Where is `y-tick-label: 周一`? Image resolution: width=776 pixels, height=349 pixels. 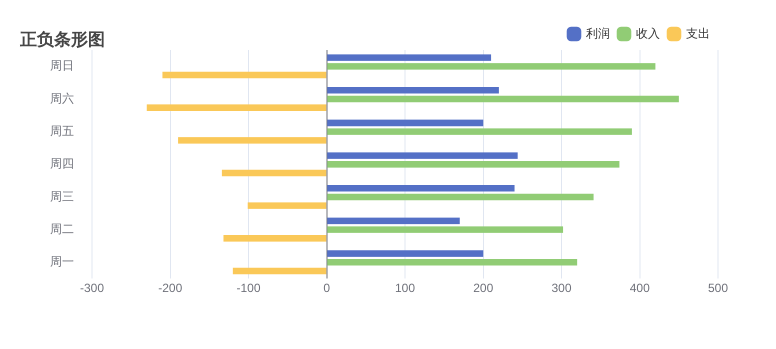
y-tick-label: 周一 is located at coordinates (62, 261).